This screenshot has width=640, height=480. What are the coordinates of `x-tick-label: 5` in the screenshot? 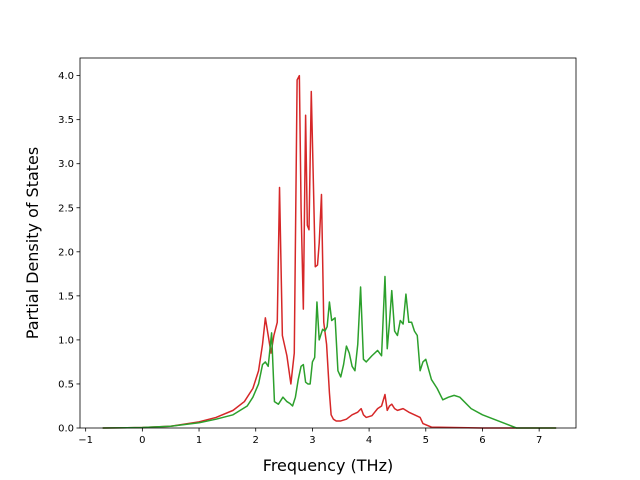 It's located at (426, 440).